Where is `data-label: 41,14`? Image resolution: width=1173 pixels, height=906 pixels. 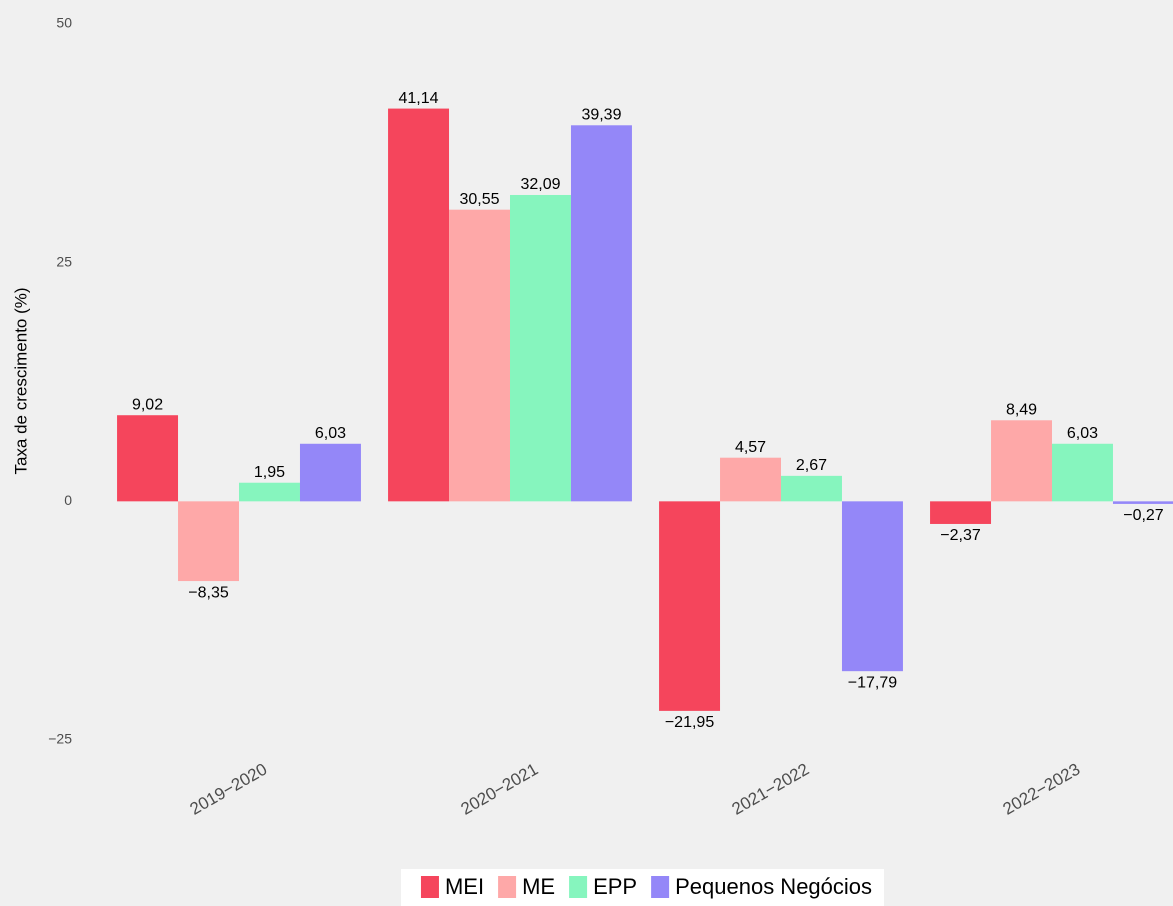
data-label: 41,14 is located at coordinates (419, 98).